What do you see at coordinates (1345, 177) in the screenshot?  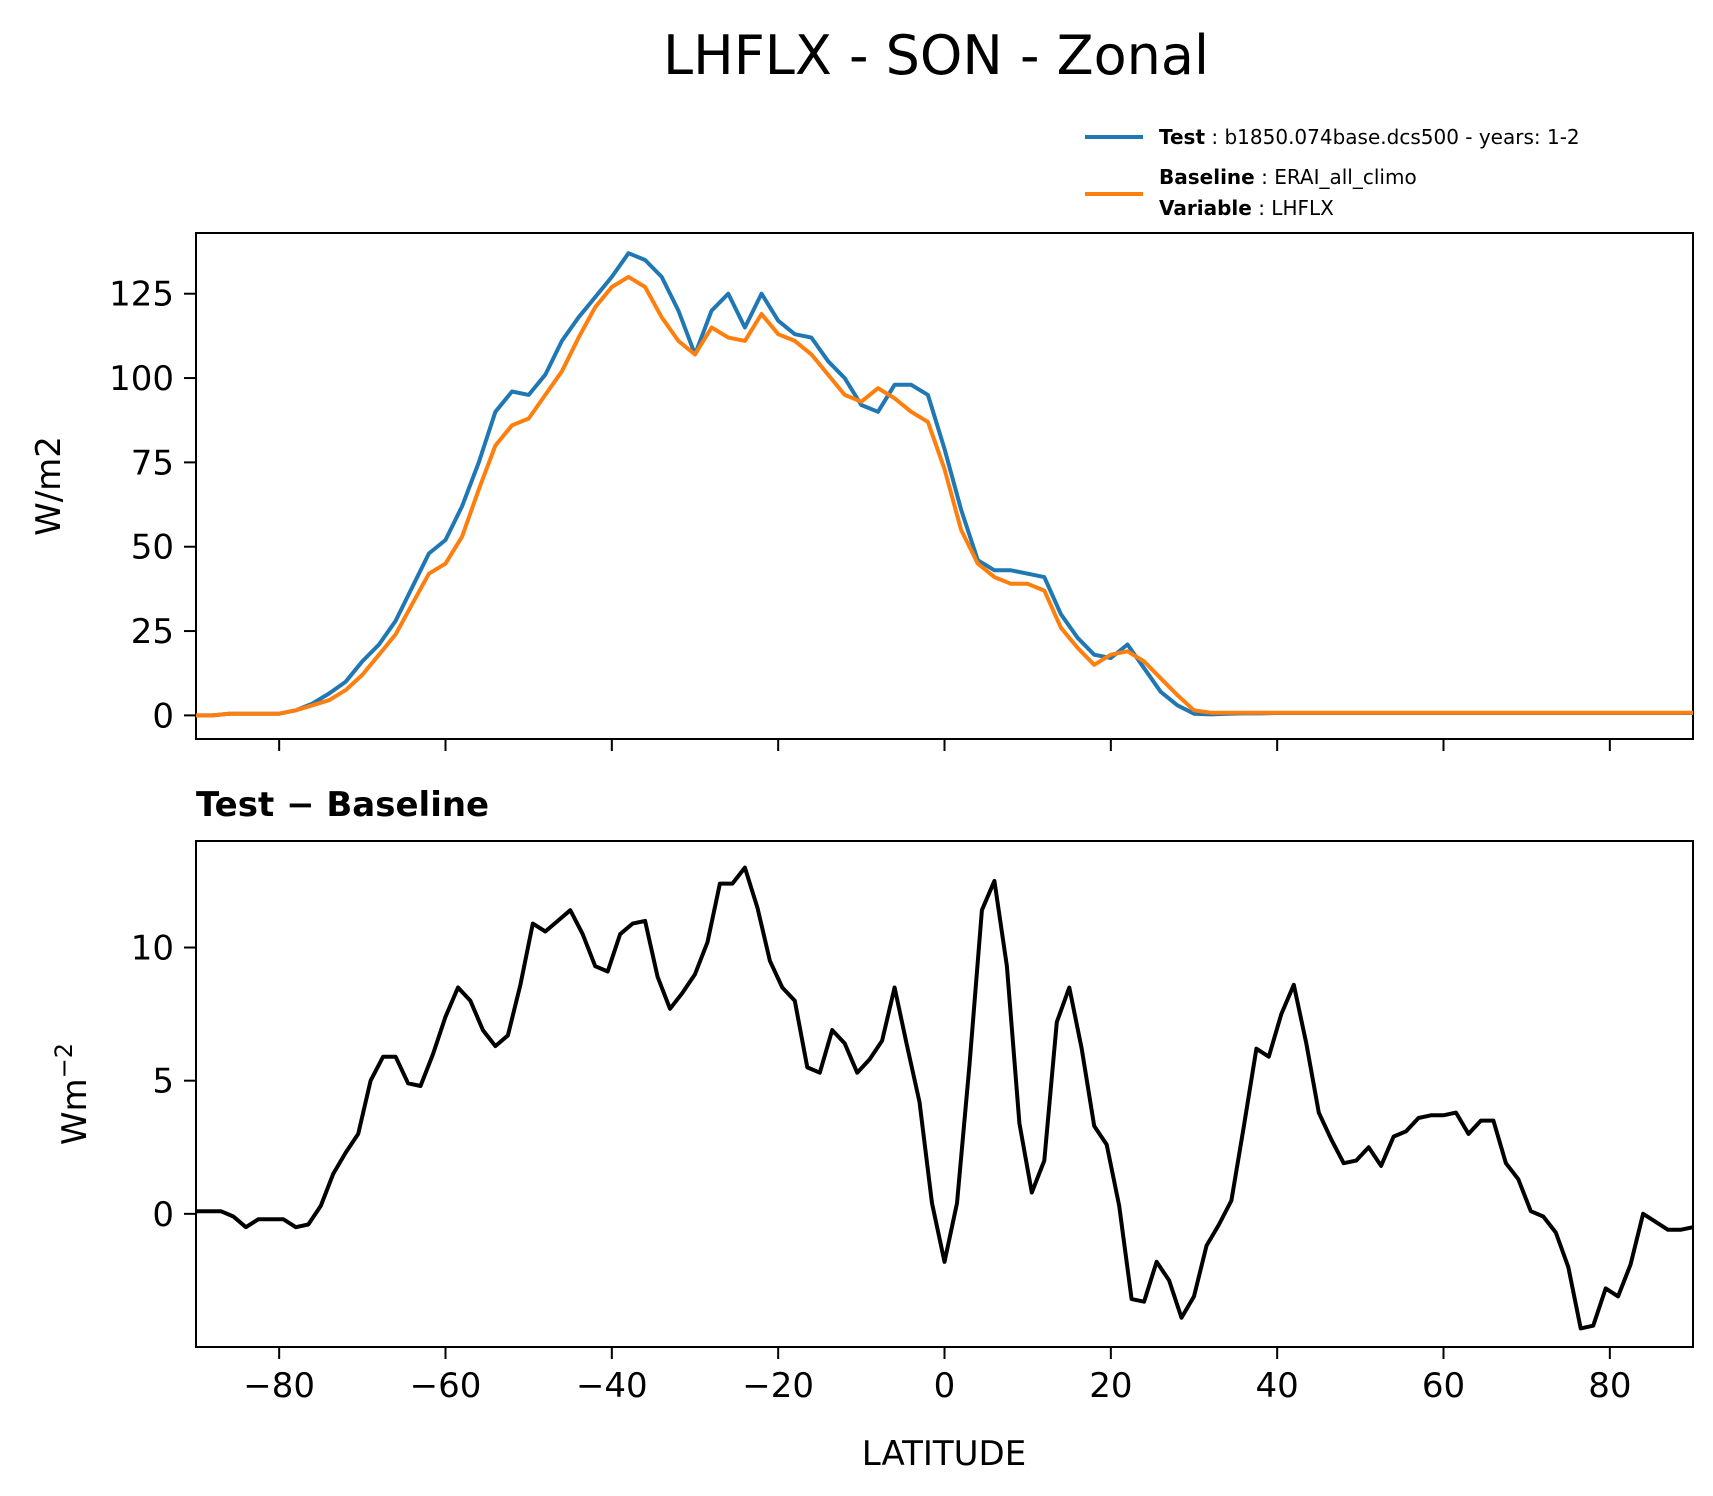 I see `legend-value-baseline: ERAI_all_climo` at bounding box center [1345, 177].